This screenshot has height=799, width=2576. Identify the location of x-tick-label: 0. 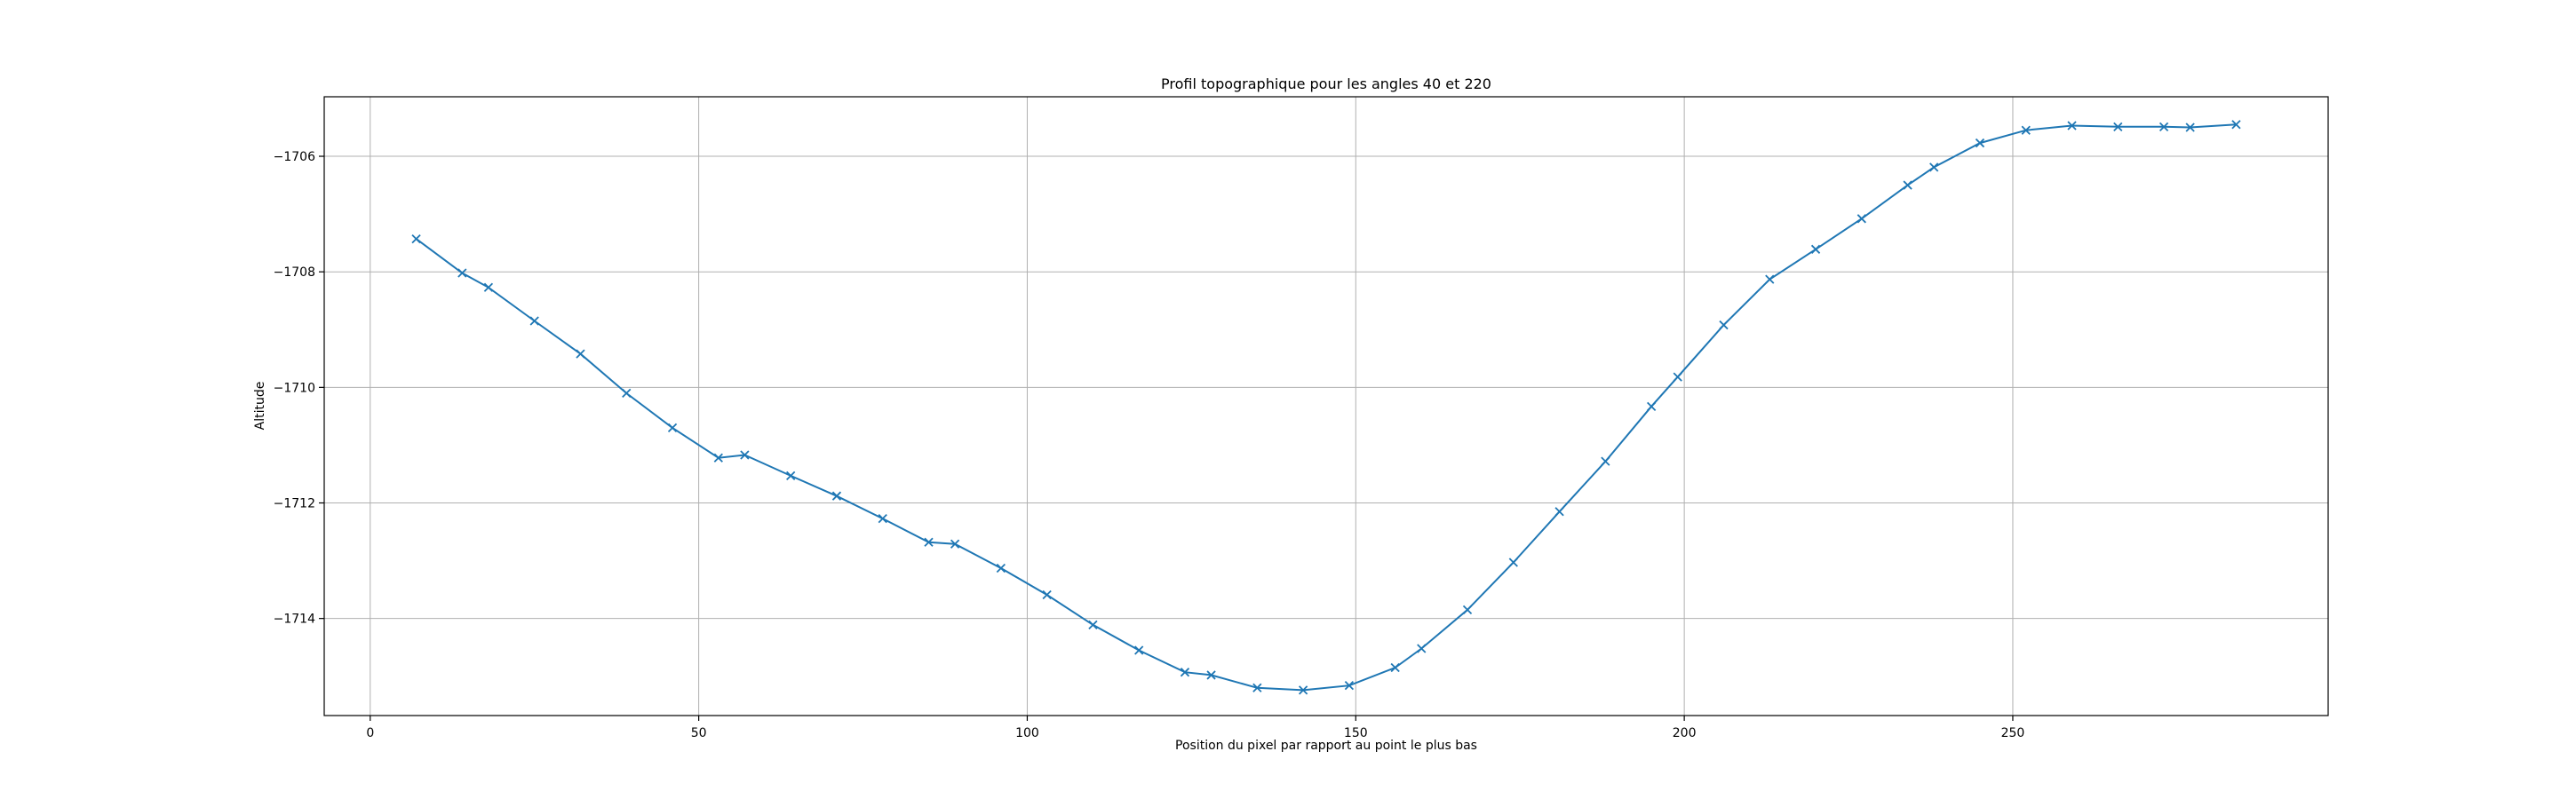
(370, 733).